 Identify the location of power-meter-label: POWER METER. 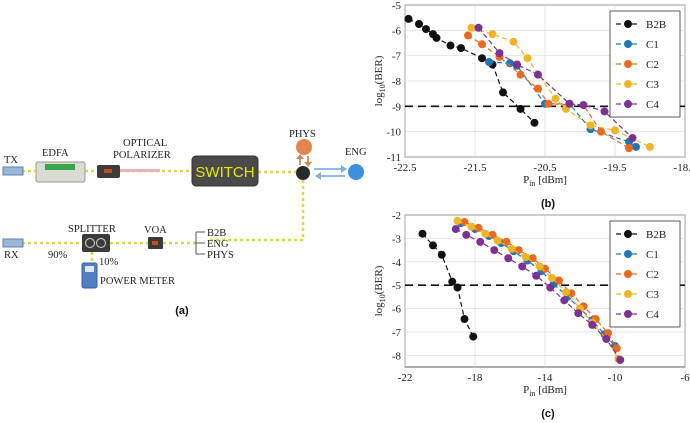
(137, 281).